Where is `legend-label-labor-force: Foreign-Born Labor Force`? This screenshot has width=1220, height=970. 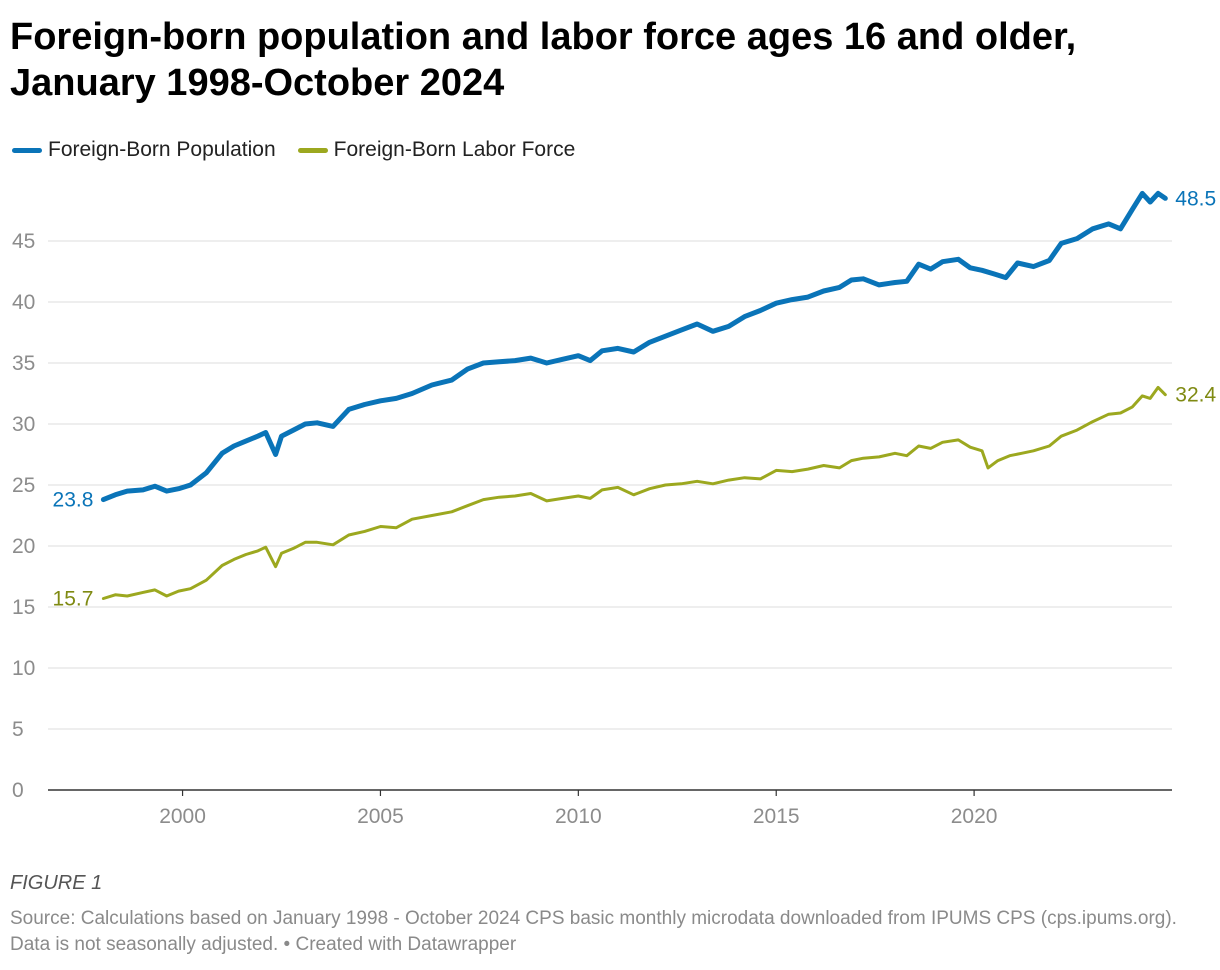 legend-label-labor-force: Foreign-Born Labor Force is located at coordinates (454, 149).